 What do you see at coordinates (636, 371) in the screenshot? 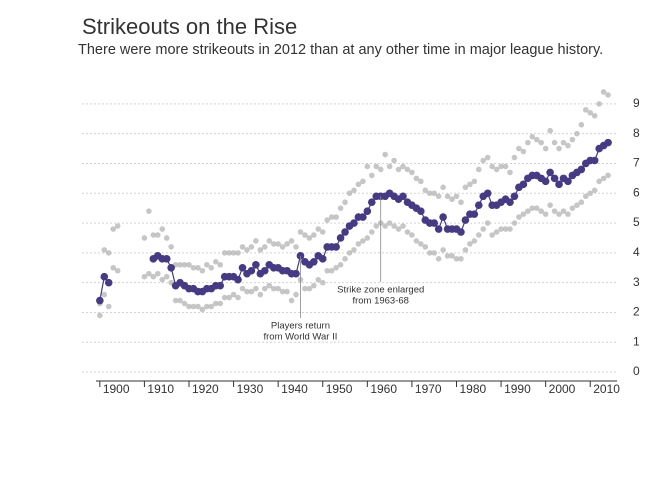
I see `y-tick-label: 0` at bounding box center [636, 371].